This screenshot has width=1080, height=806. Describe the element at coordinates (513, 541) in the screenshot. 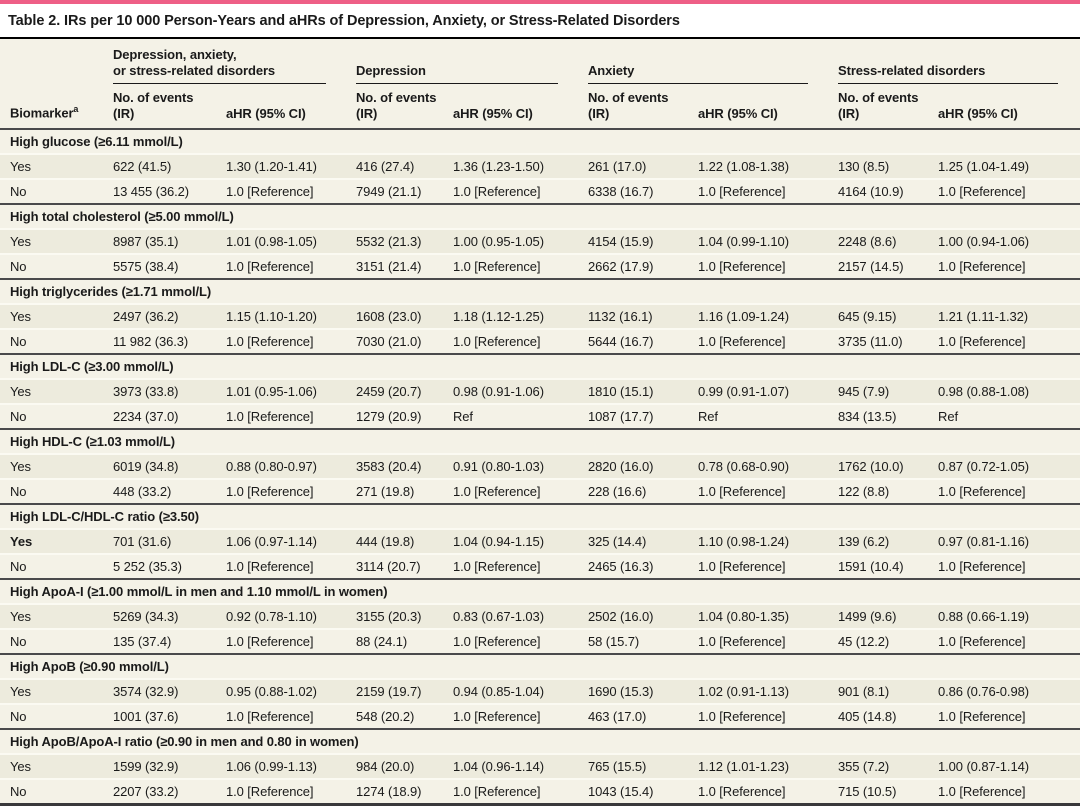

I see `table-cell: 1.04 (0.94-1.15)` at that location.